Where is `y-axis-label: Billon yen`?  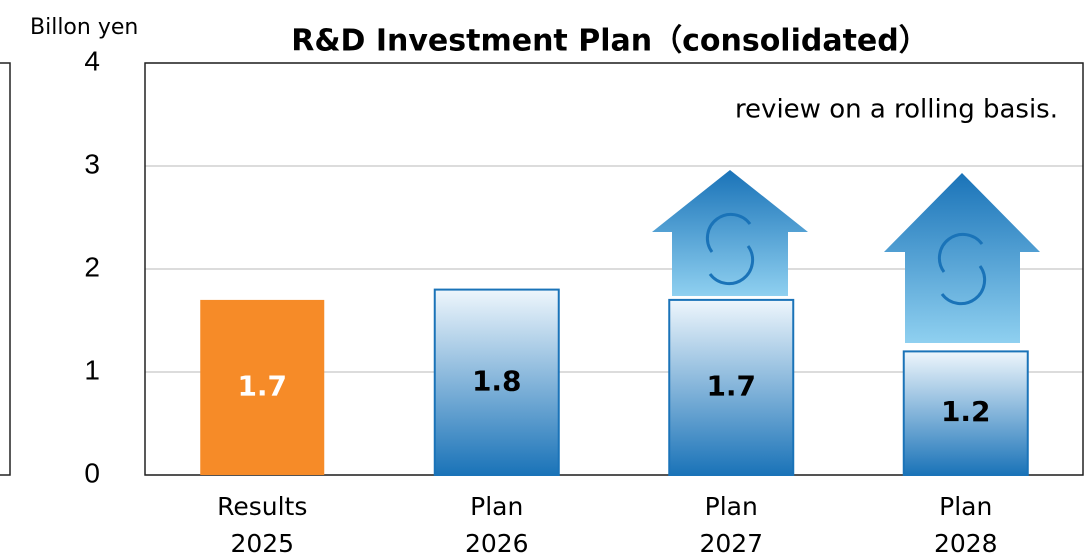
y-axis-label: Billon yen is located at coordinates (84, 27).